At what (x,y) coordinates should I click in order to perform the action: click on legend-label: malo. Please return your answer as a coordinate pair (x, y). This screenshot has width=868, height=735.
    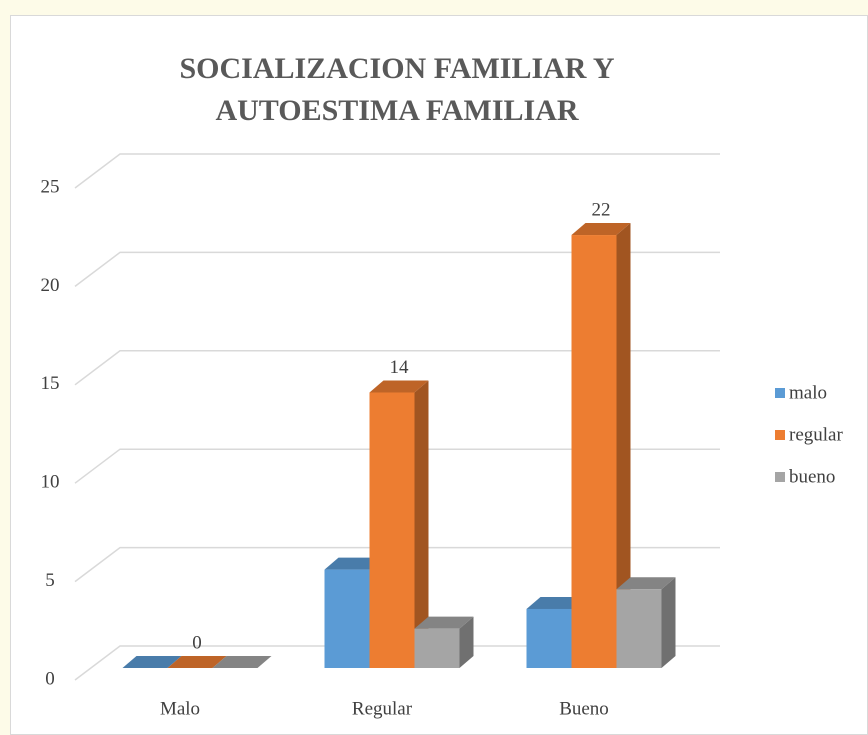
    Looking at the image, I should click on (808, 392).